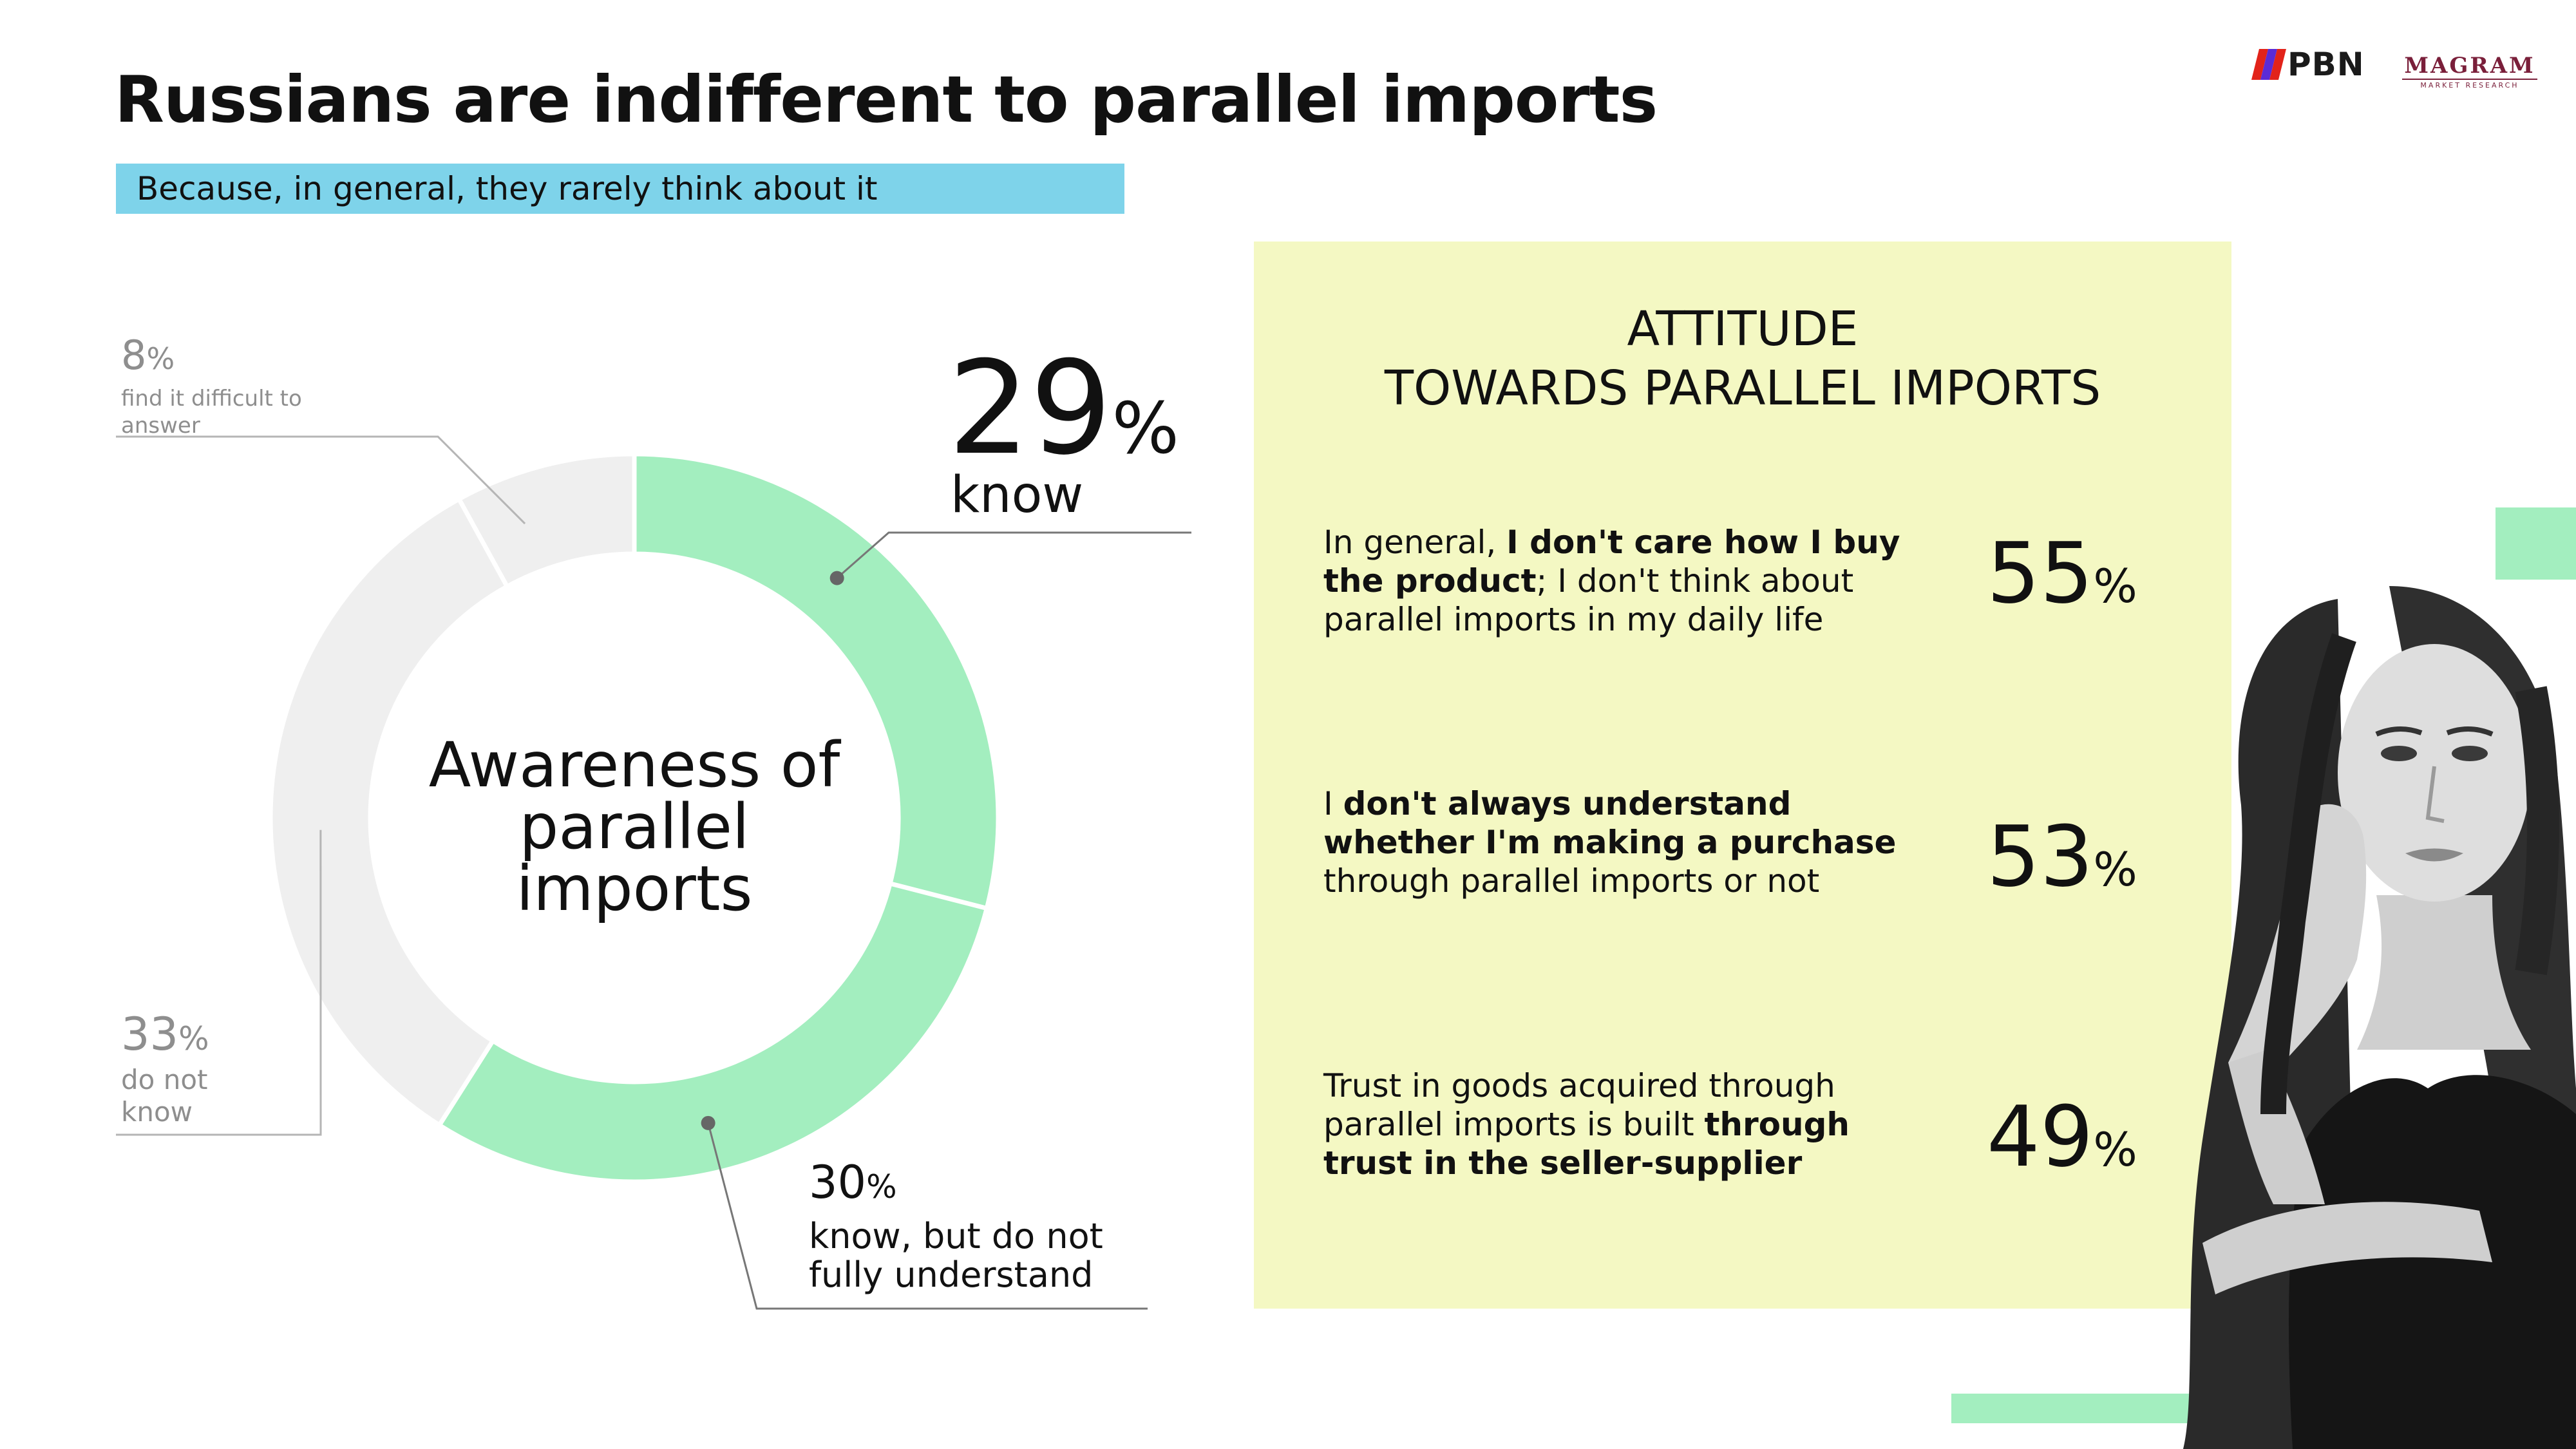 This screenshot has width=2576, height=1449. What do you see at coordinates (713, 1032) in the screenshot?
I see `donut-slice-partial` at bounding box center [713, 1032].